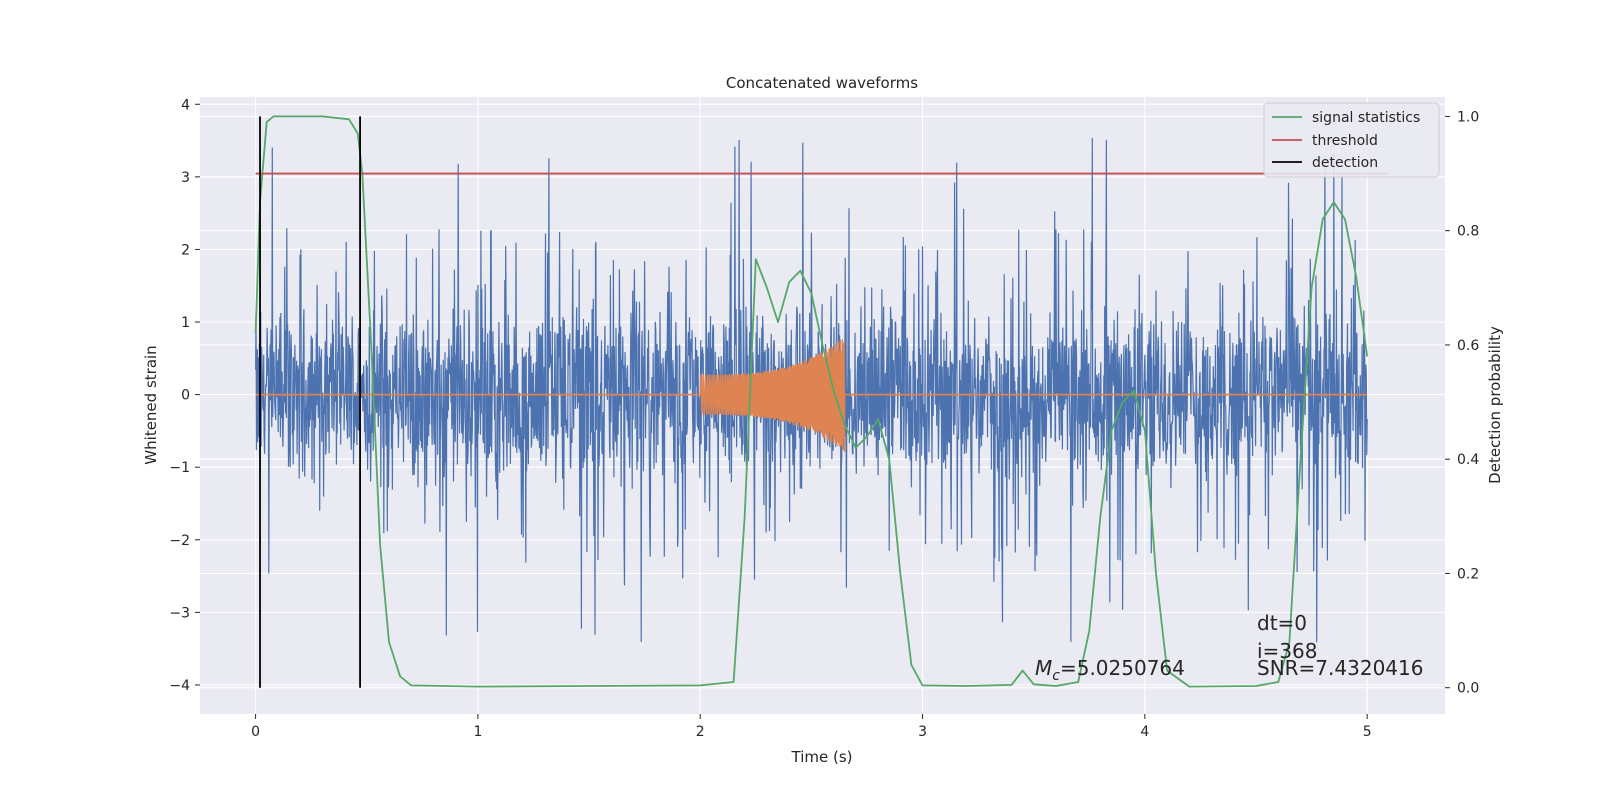 The width and height of the screenshot is (1600, 800). What do you see at coordinates (185, 250) in the screenshot?
I see `y-tick-label: 2` at bounding box center [185, 250].